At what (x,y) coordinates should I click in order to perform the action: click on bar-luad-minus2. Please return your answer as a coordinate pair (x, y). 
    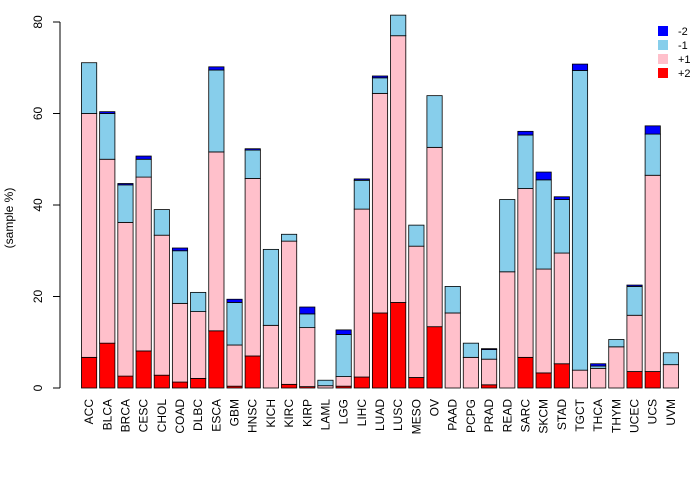
    Looking at the image, I should click on (380, 77).